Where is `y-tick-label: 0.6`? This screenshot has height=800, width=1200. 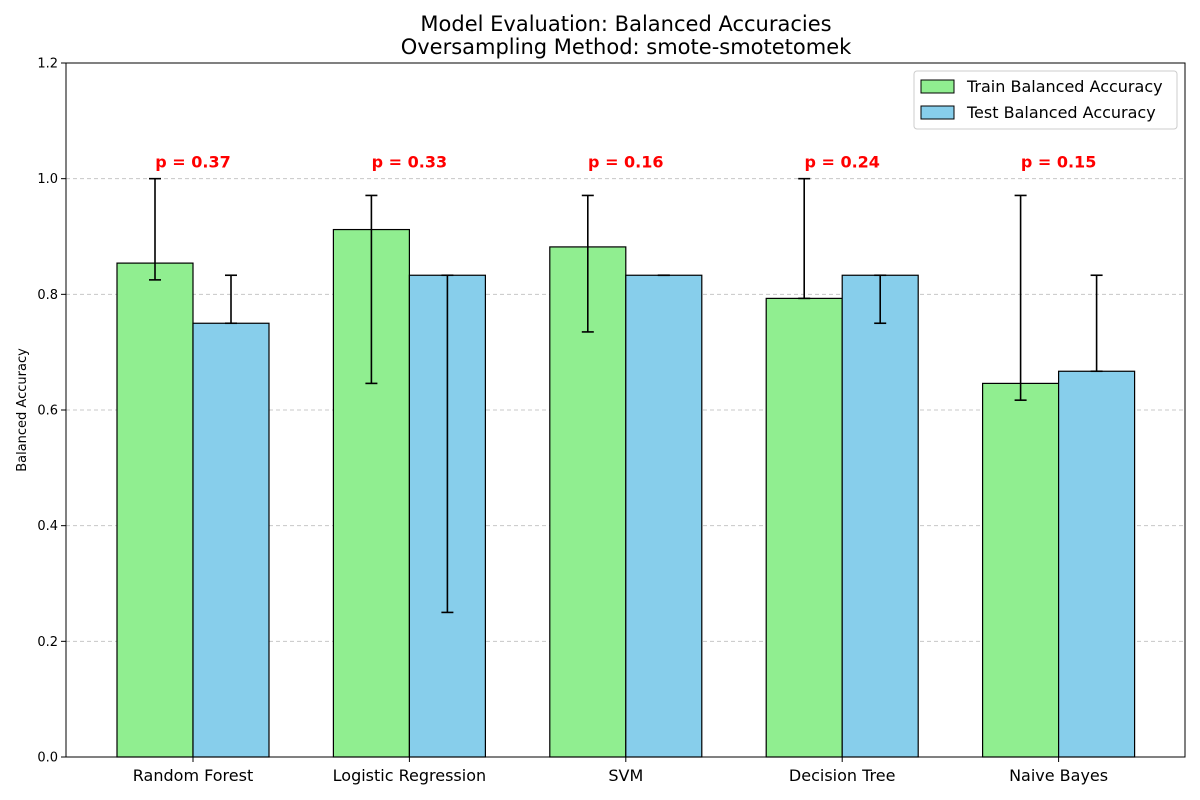 y-tick-label: 0.6 is located at coordinates (47, 411).